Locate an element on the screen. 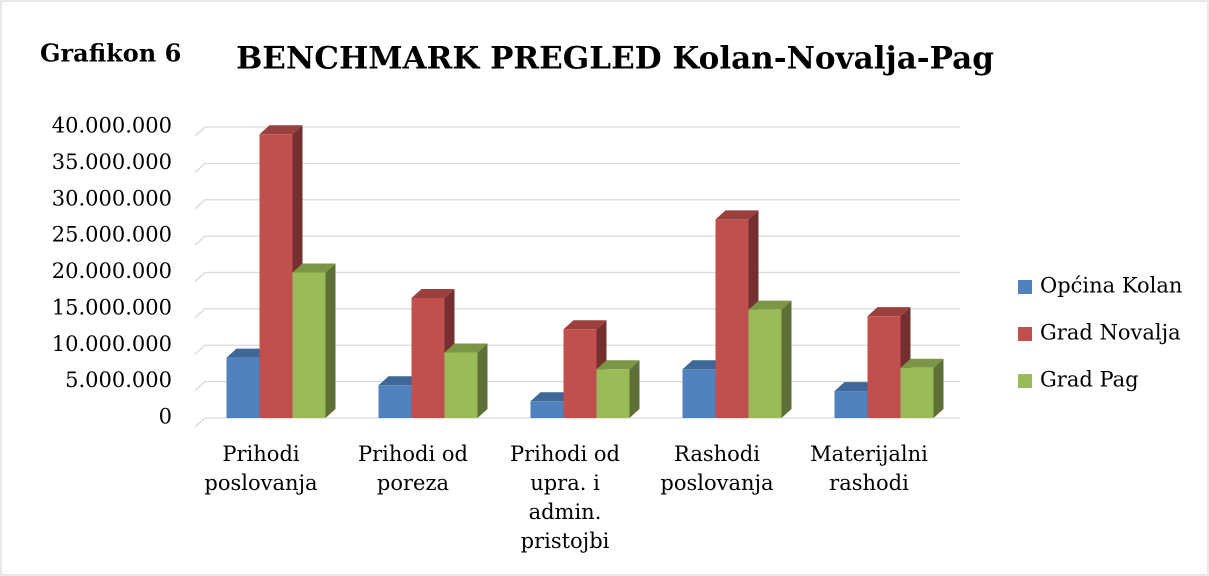 This screenshot has width=1209, height=576. x-tick-label: Materijalni rashodi is located at coordinates (869, 468).